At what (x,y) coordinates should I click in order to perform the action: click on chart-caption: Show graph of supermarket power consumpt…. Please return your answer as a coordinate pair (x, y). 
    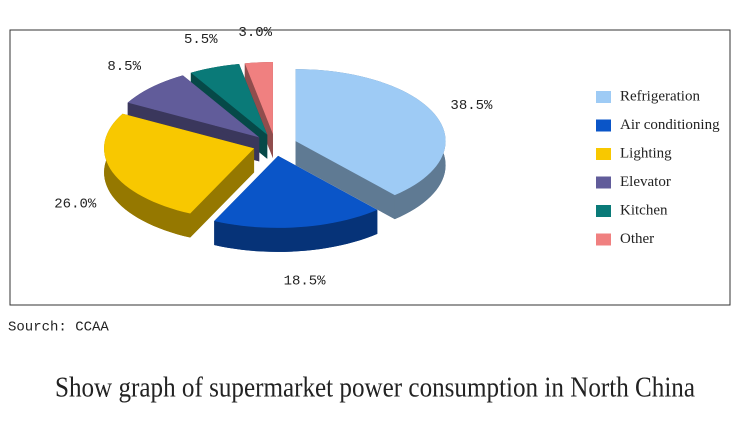
    Looking at the image, I should click on (375, 387).